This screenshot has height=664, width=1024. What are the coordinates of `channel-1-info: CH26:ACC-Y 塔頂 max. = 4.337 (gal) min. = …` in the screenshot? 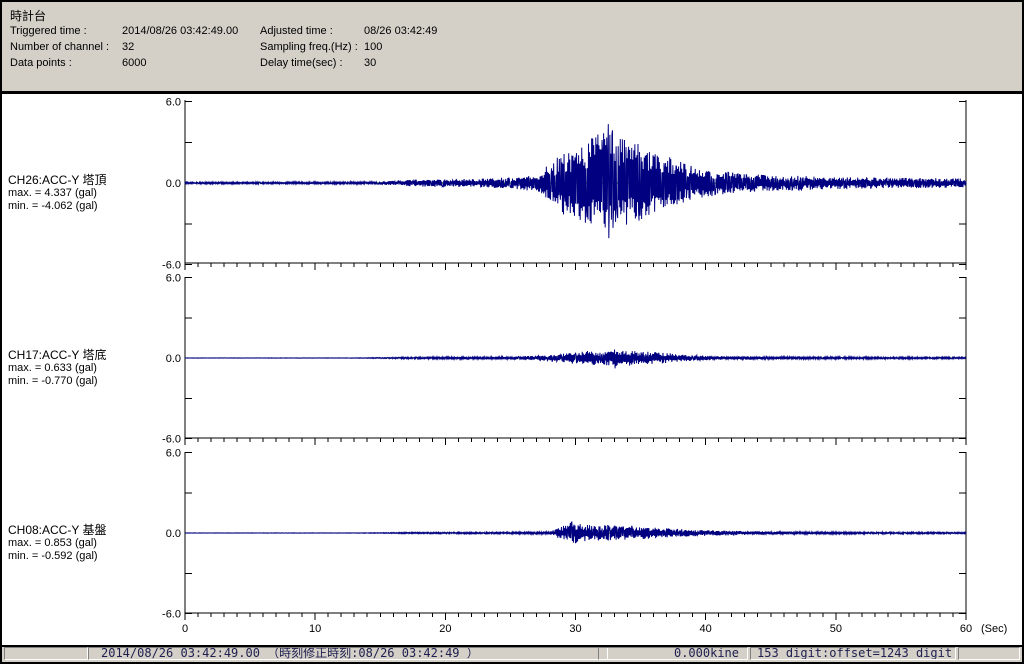 It's located at (96, 193).